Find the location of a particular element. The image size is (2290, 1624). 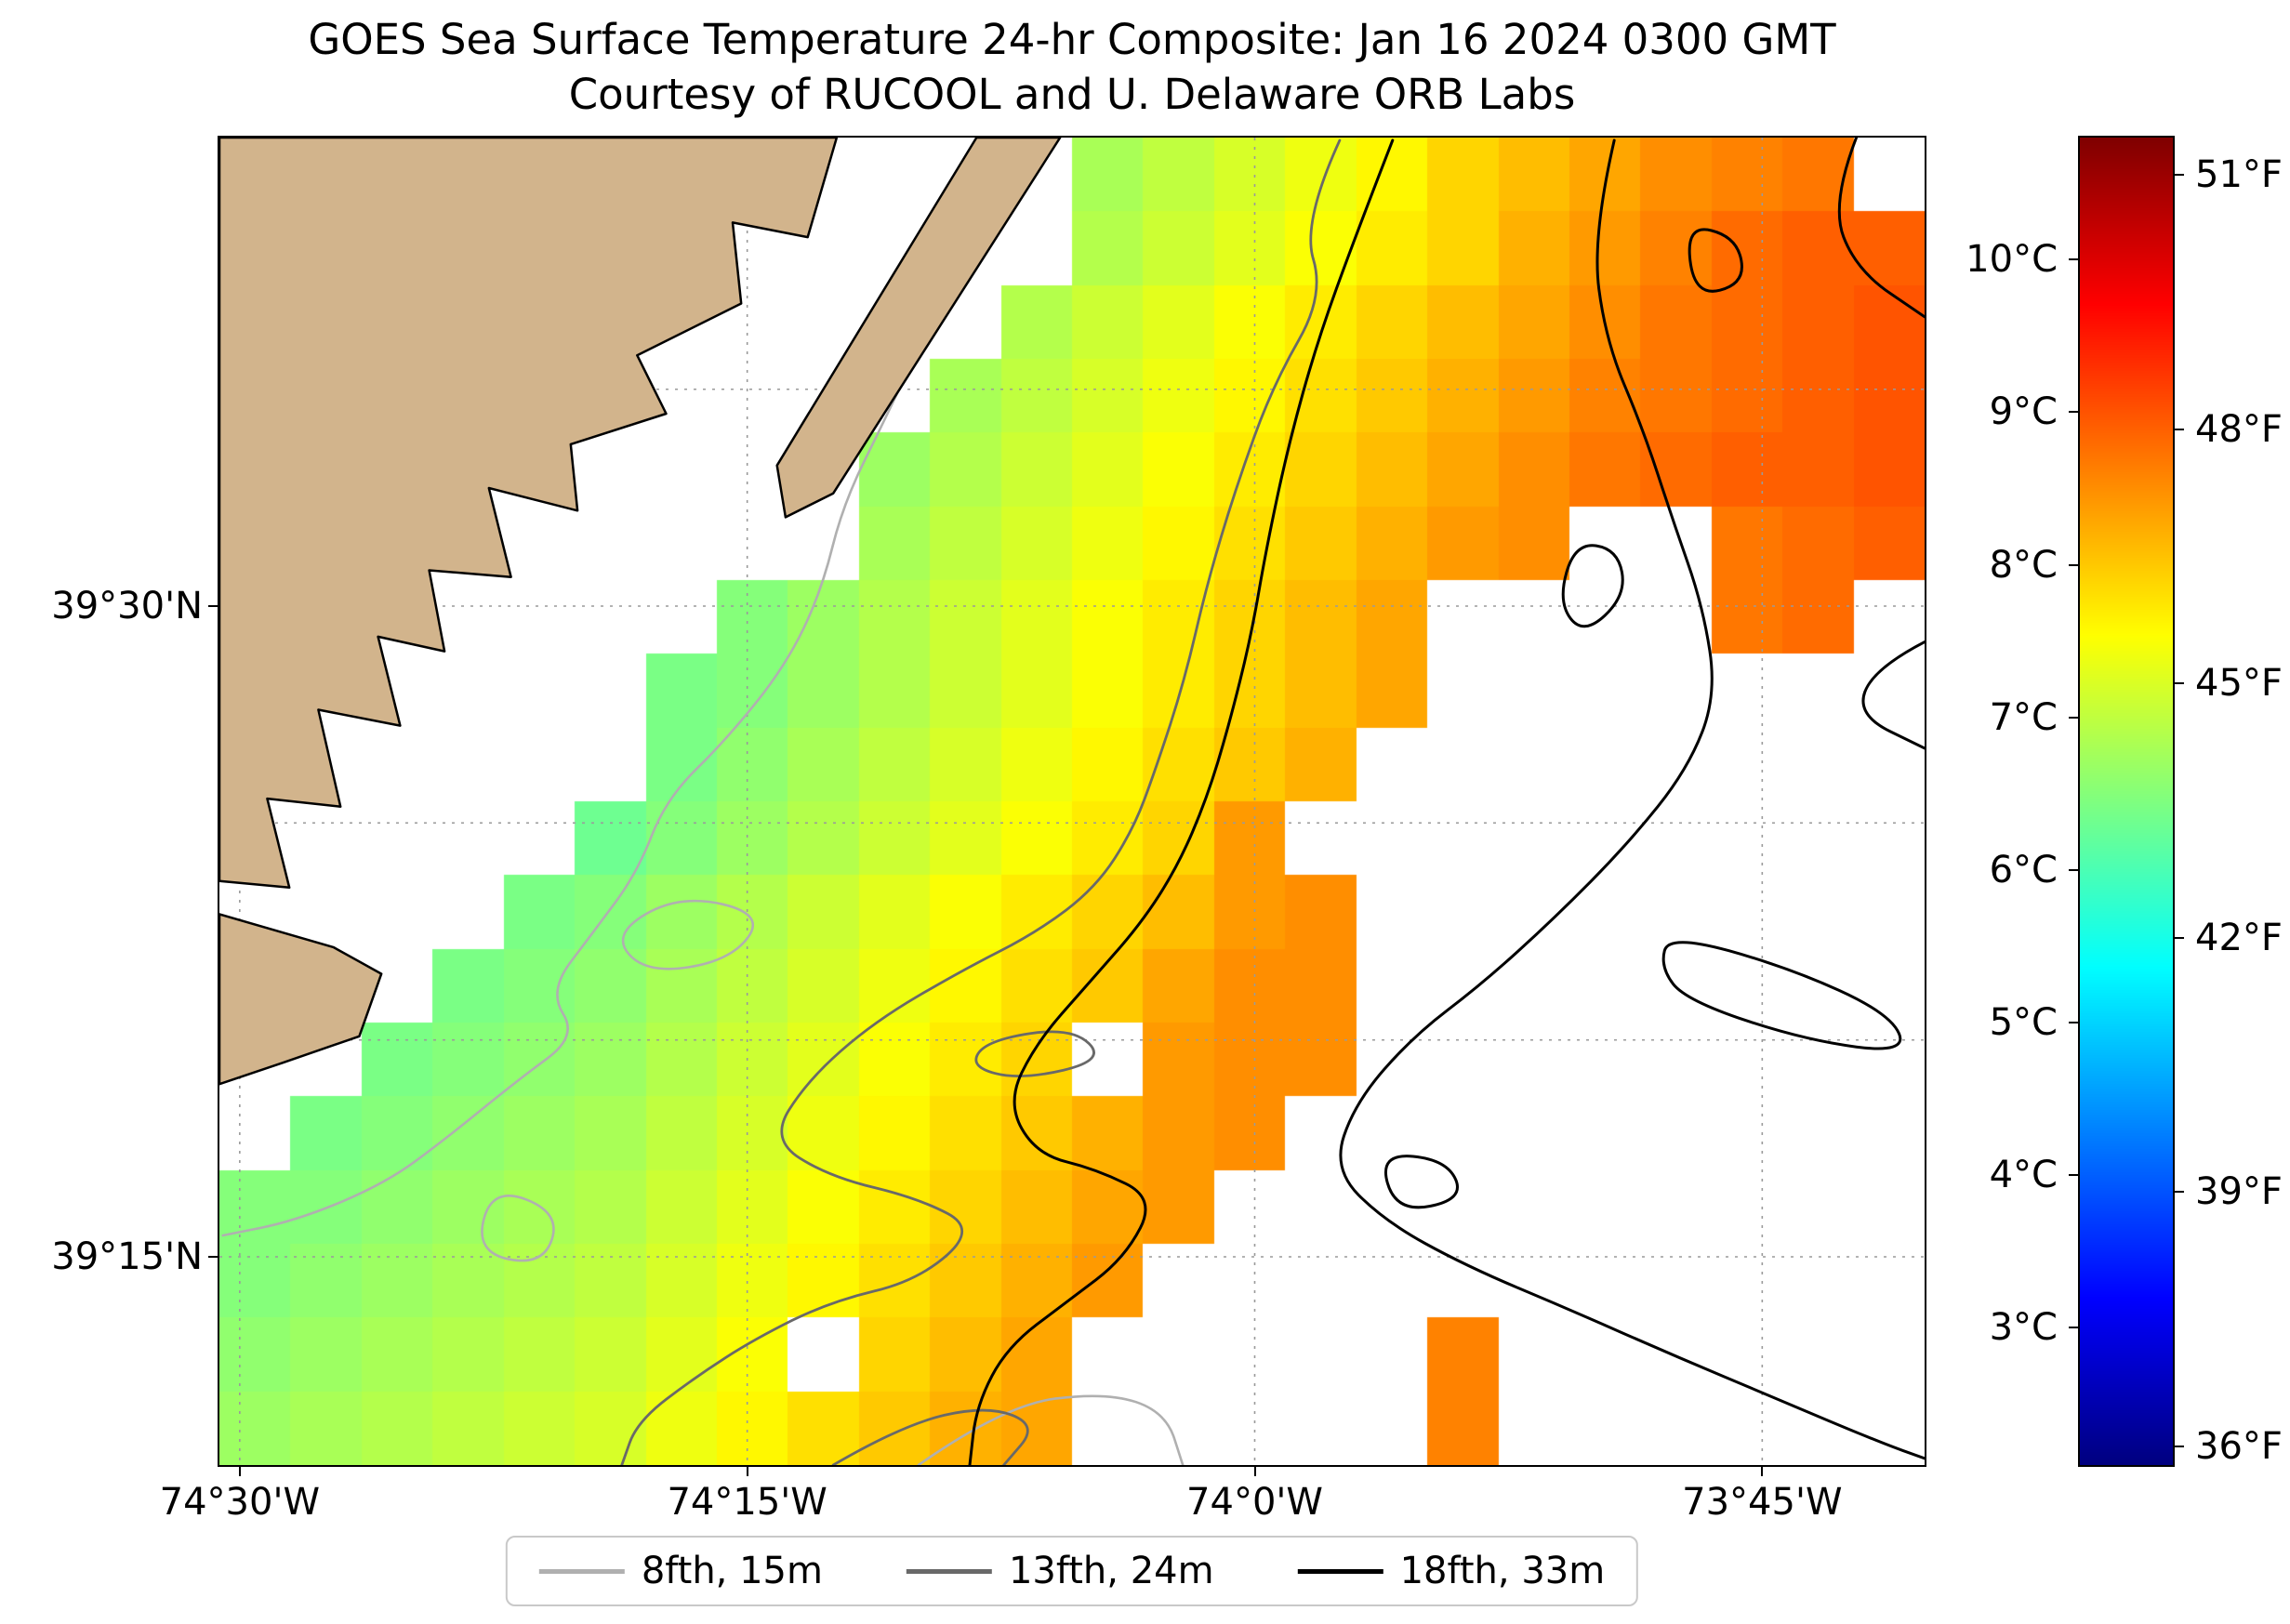

colorbar-c-tick-label: 6°C is located at coordinates (2023, 870).